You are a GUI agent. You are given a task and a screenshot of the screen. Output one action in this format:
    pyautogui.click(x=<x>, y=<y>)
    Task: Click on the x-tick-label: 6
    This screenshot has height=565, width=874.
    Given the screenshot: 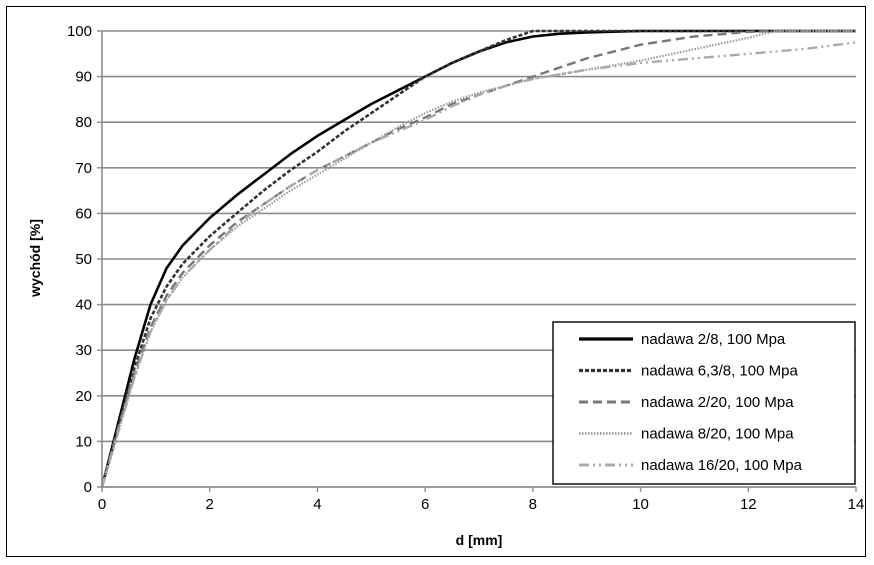 What is the action you would take?
    pyautogui.click(x=425, y=504)
    